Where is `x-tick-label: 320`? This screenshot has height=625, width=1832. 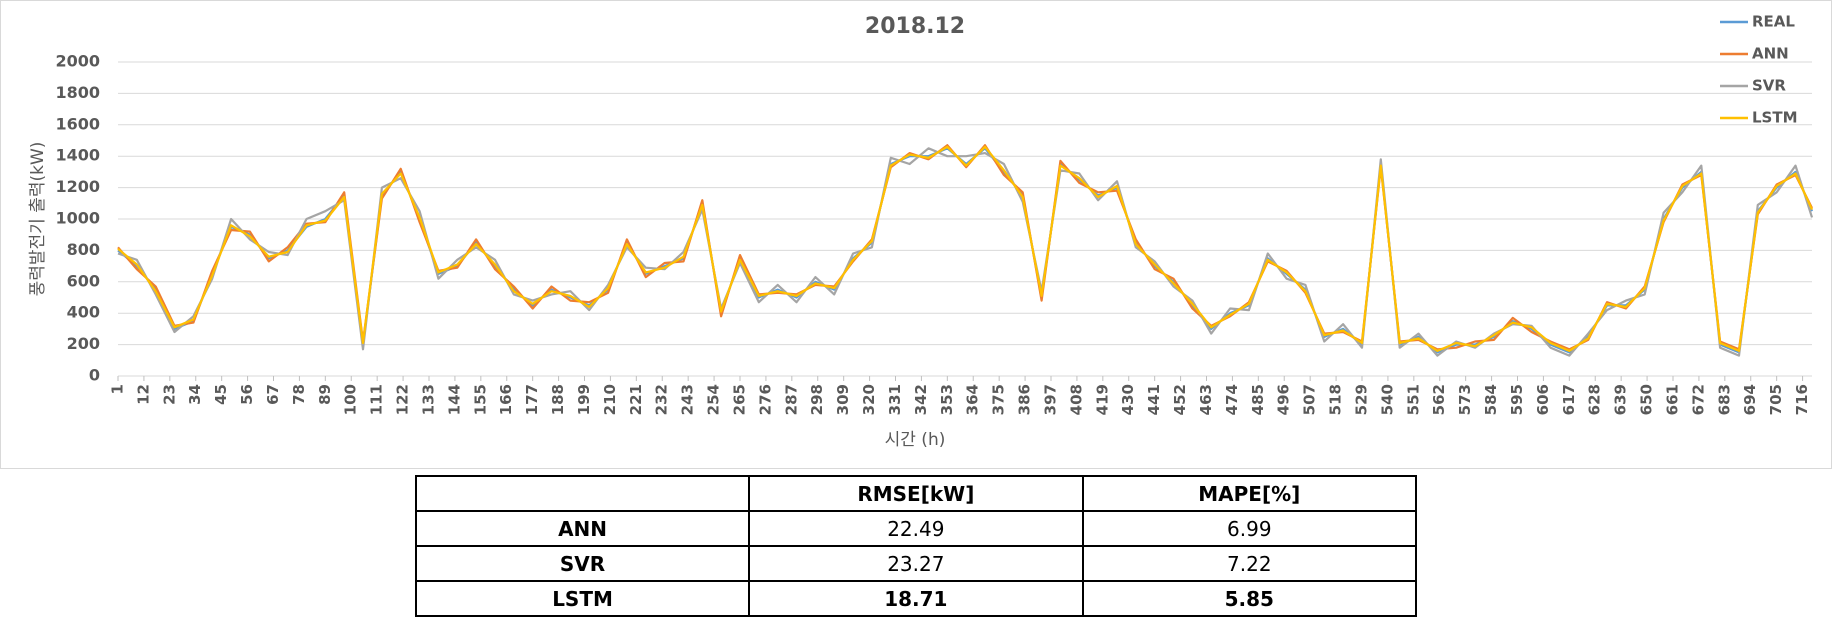 x-tick-label: 320 is located at coordinates (869, 399).